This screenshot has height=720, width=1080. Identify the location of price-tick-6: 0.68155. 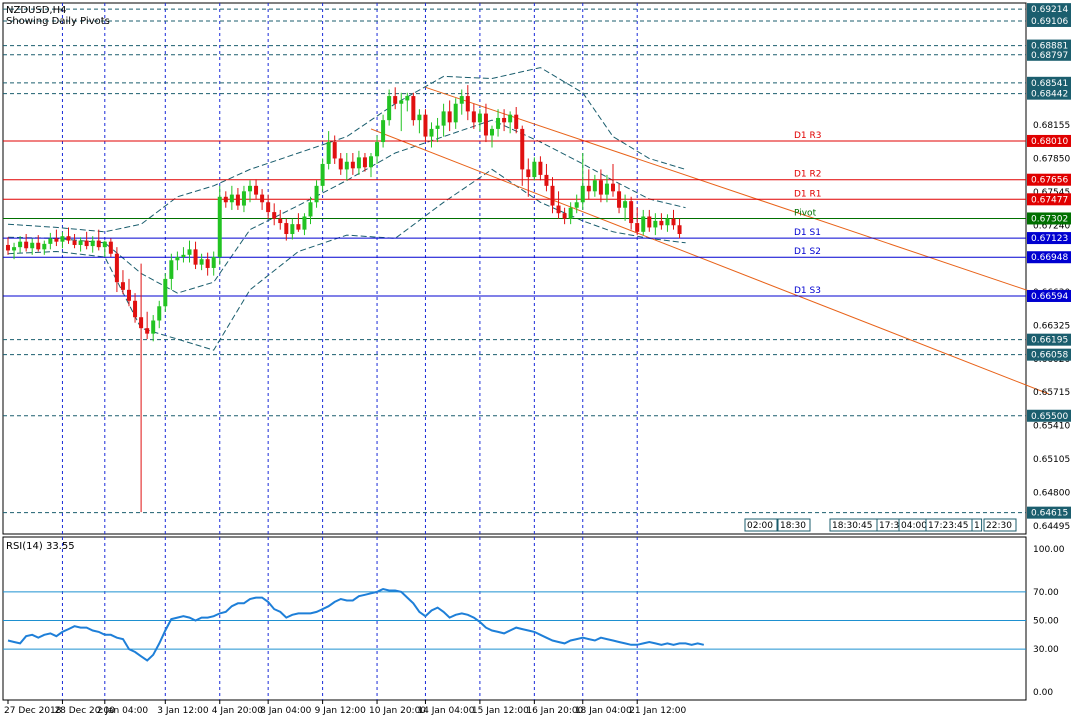
(1051, 126).